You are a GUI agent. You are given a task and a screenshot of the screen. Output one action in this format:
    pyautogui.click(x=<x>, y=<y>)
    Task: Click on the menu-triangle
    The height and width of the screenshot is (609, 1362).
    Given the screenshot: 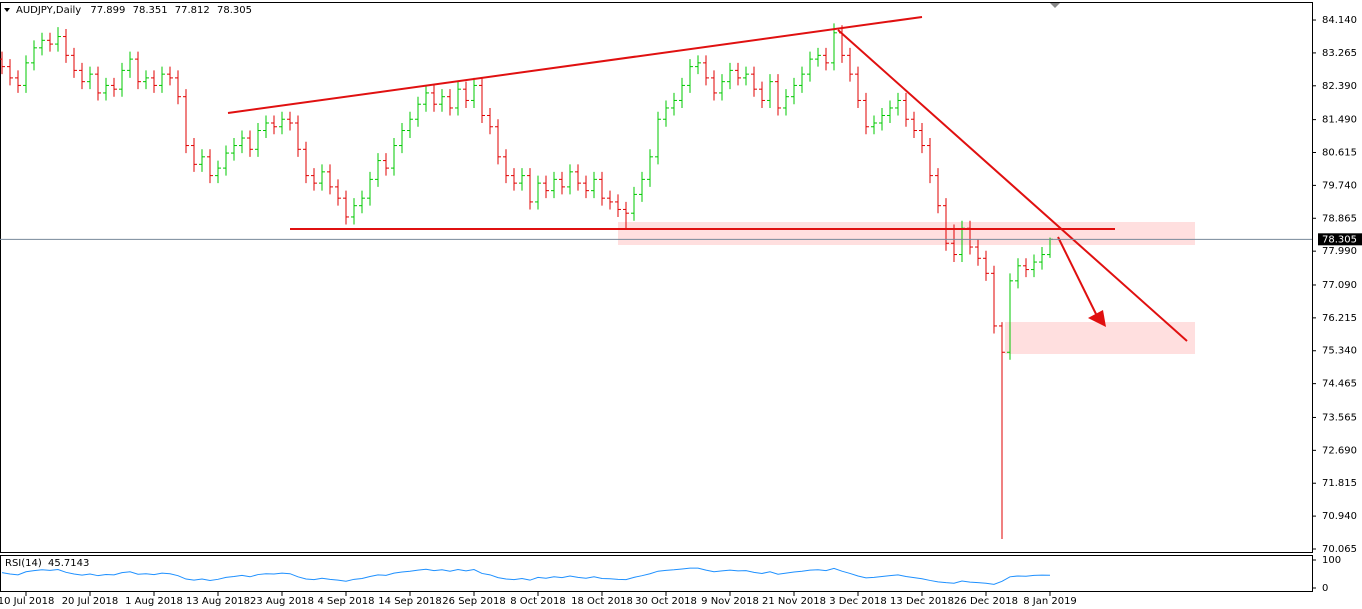 What is the action you would take?
    pyautogui.click(x=7, y=10)
    